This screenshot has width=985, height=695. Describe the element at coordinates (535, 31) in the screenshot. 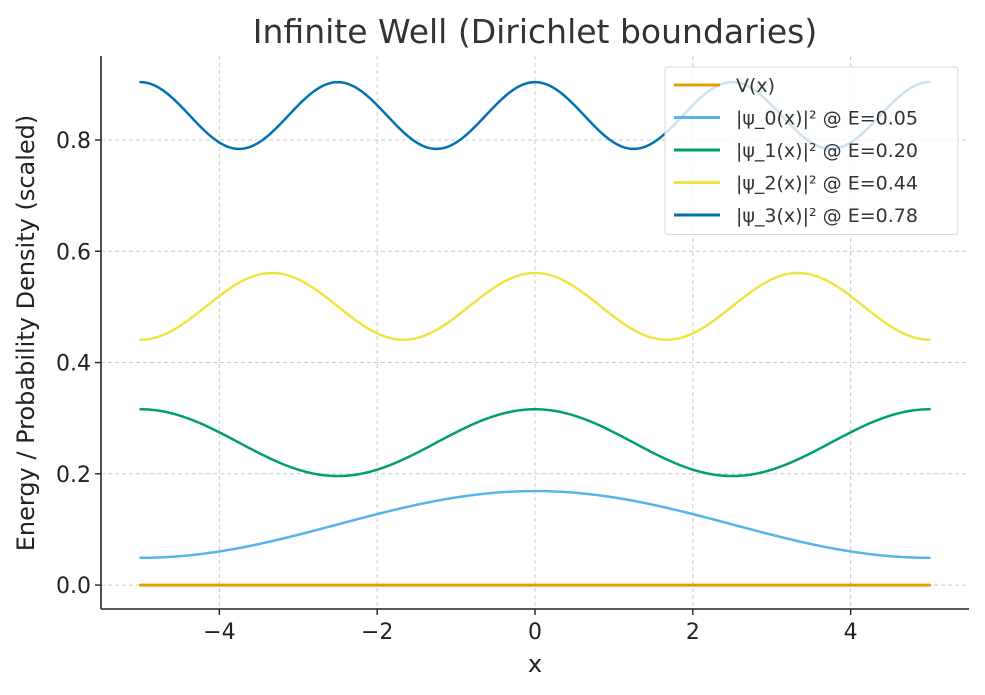

I see `chart-title: Infinite Well (Dirichlet boundaries)` at that location.